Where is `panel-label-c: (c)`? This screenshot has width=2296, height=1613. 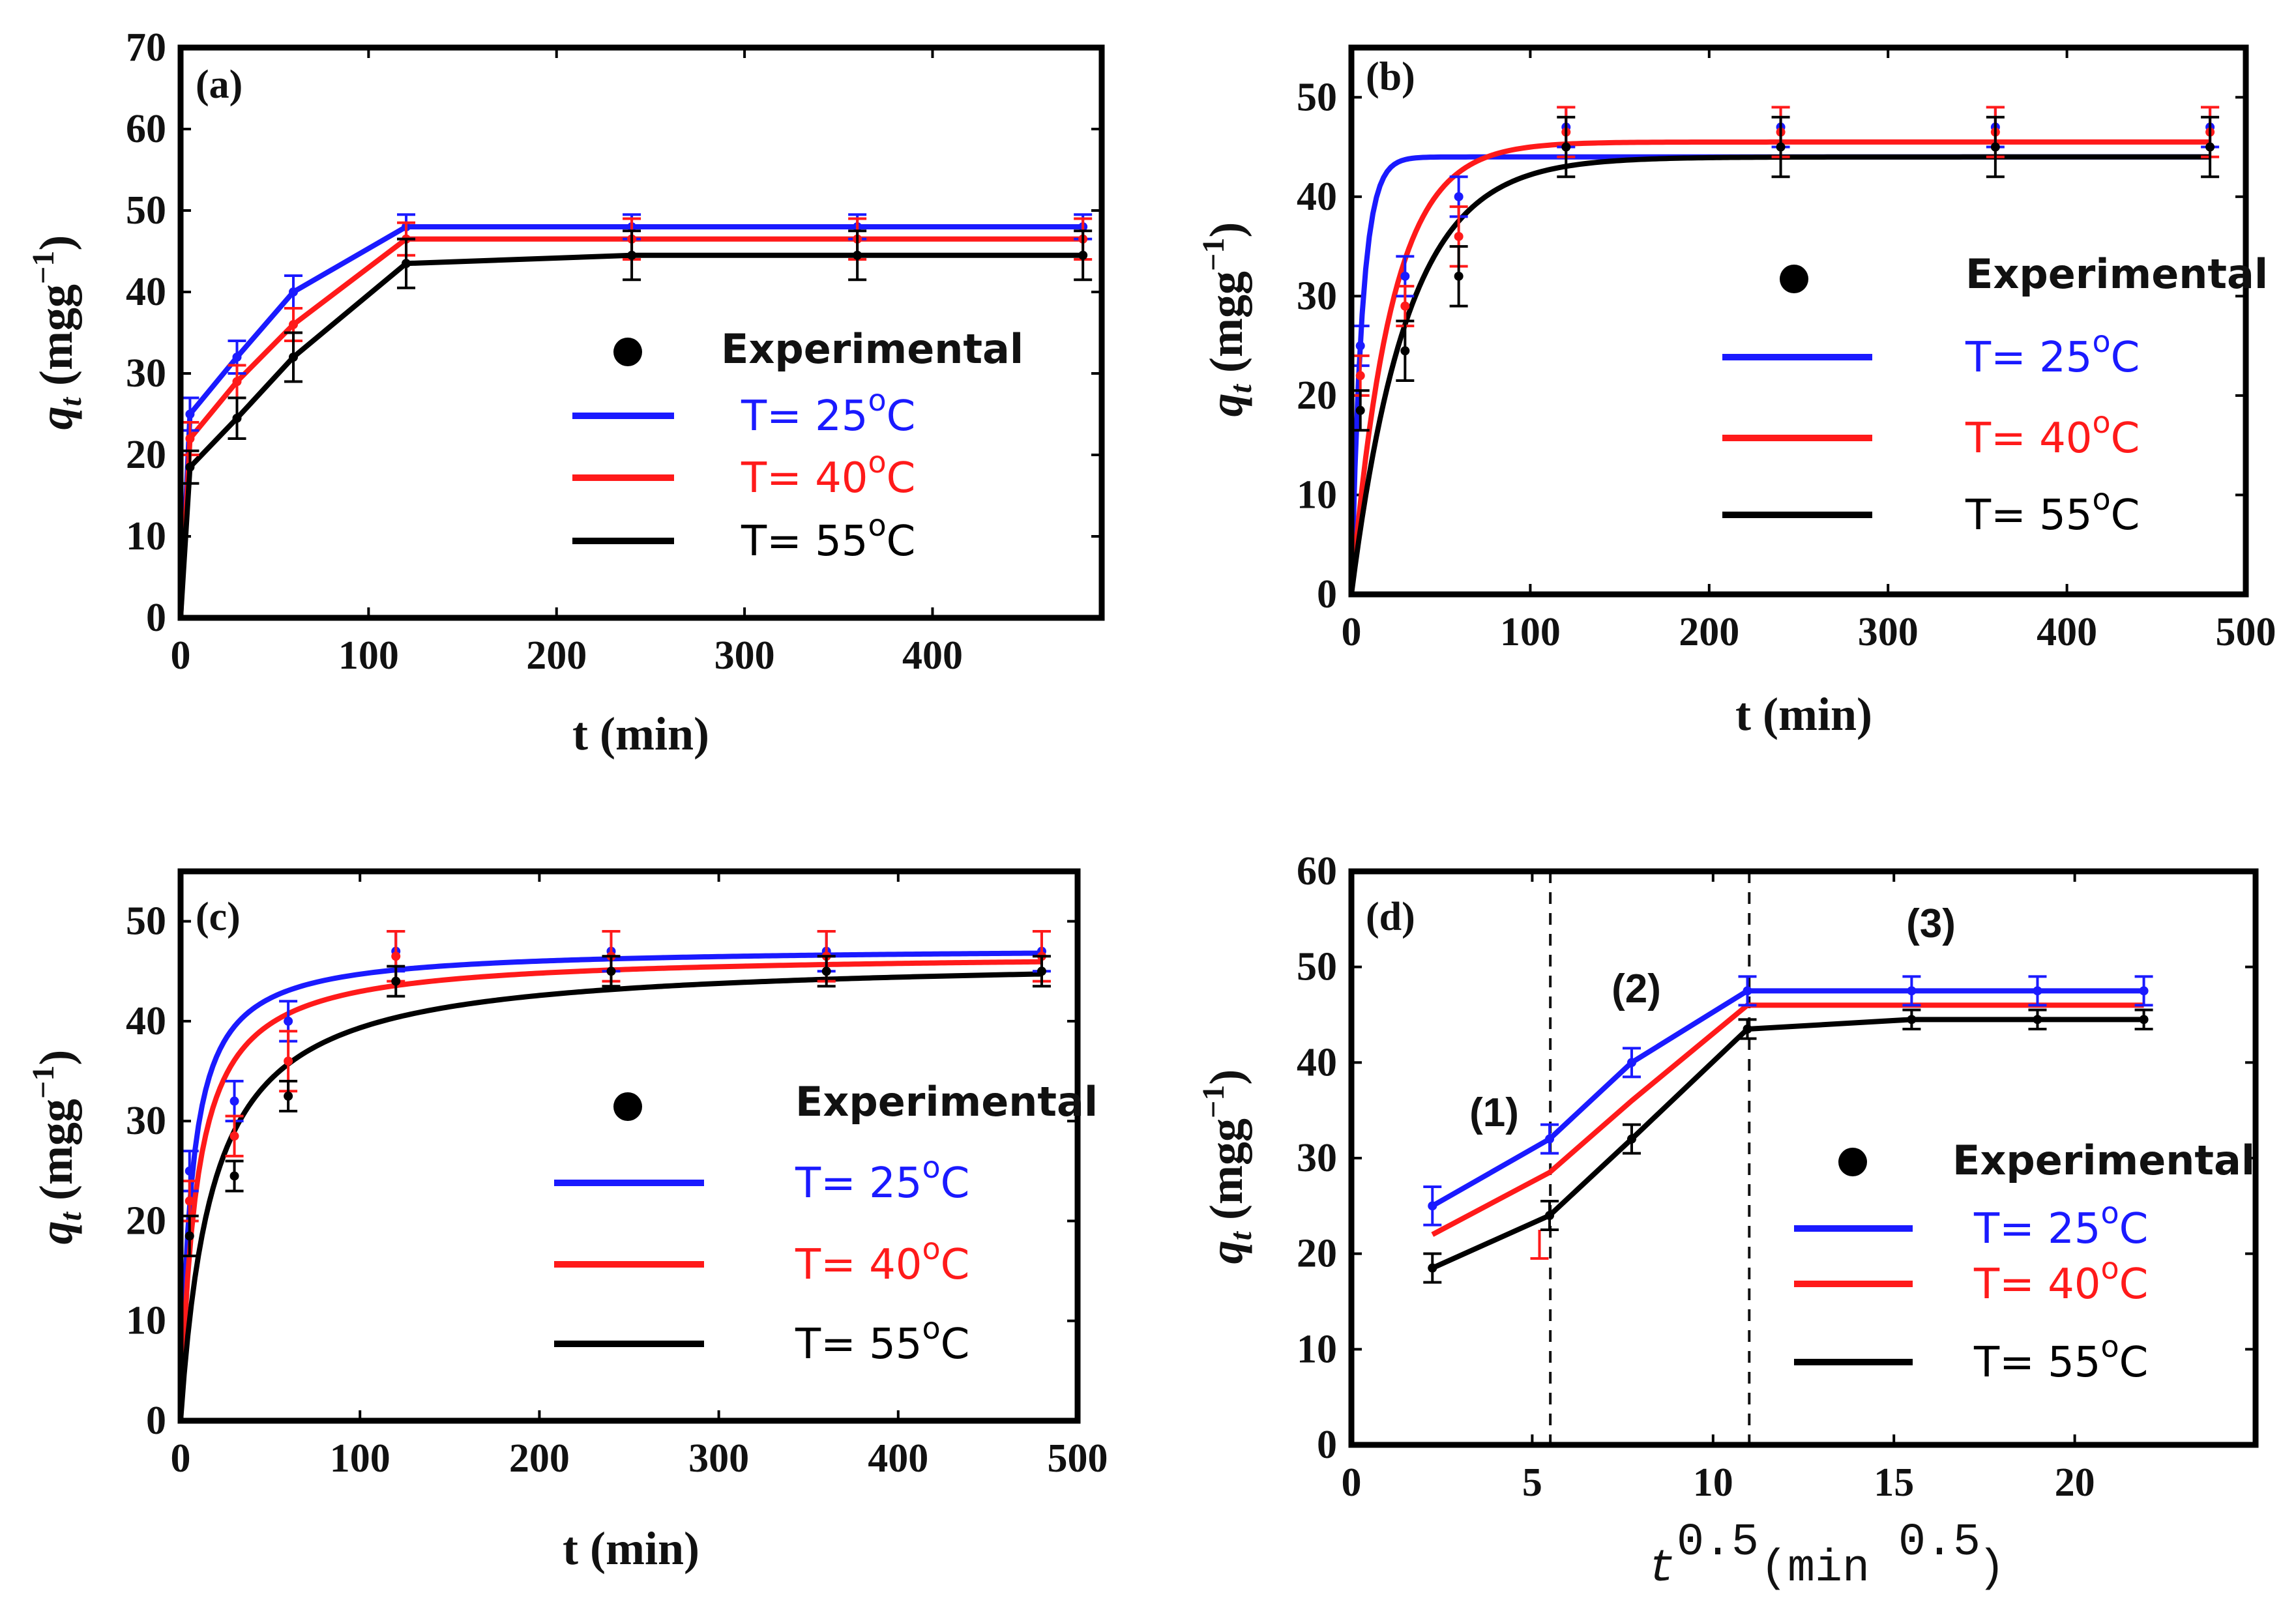 panel-label-c: (c) is located at coordinates (218, 917).